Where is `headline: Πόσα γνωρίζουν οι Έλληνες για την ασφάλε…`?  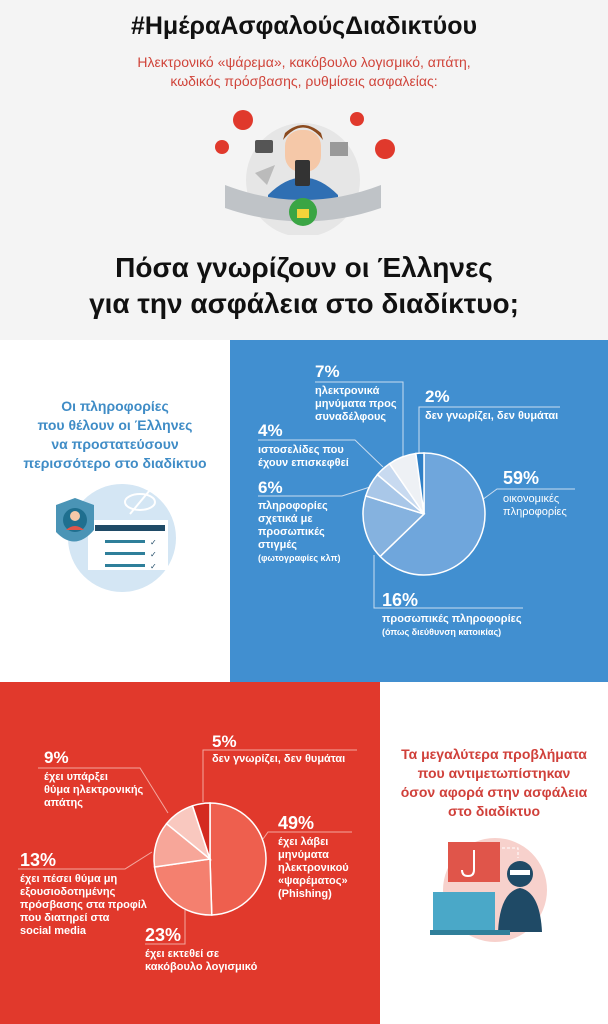
headline: Πόσα γνωρίζουν οι Έλληνες για την ασφάλε… is located at coordinates (304, 286).